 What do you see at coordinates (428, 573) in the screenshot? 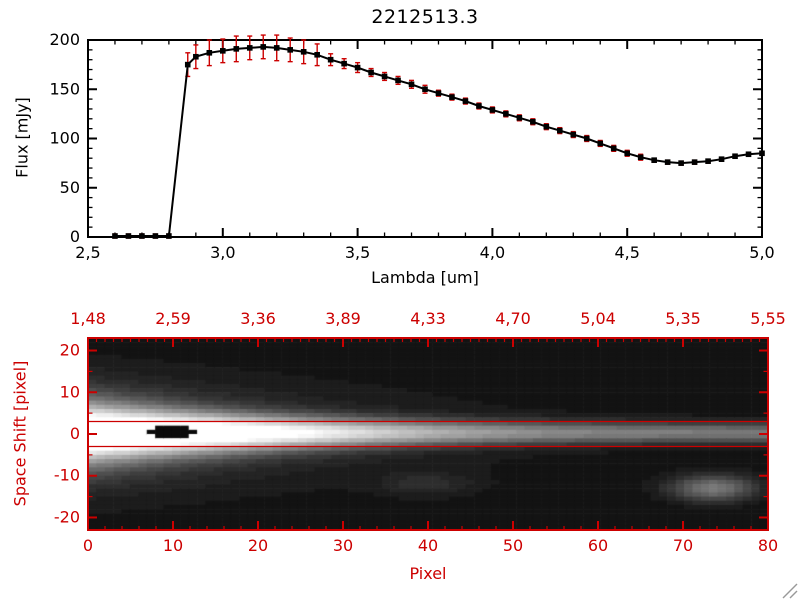
I see `pixel-axis-label: Pixel` at bounding box center [428, 573].